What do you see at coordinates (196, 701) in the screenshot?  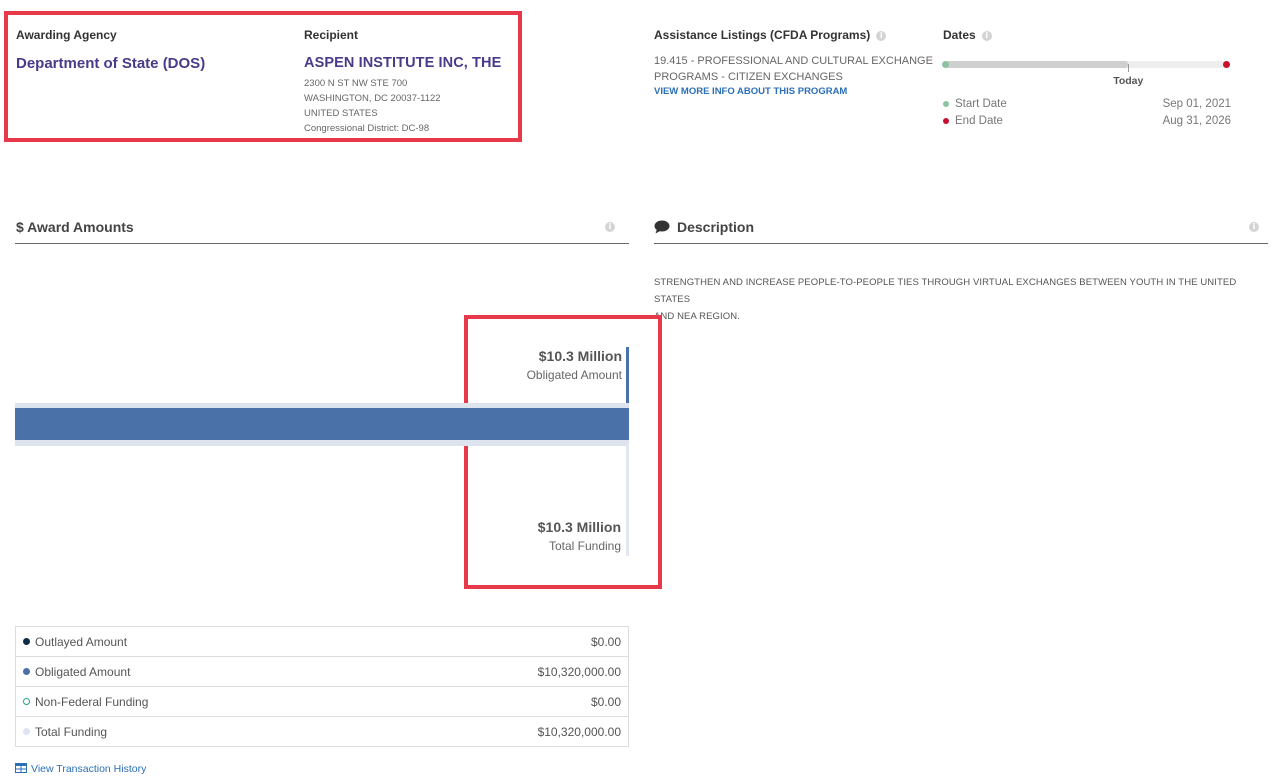 I see `legend-label-cell: Non-Federal Funding` at bounding box center [196, 701].